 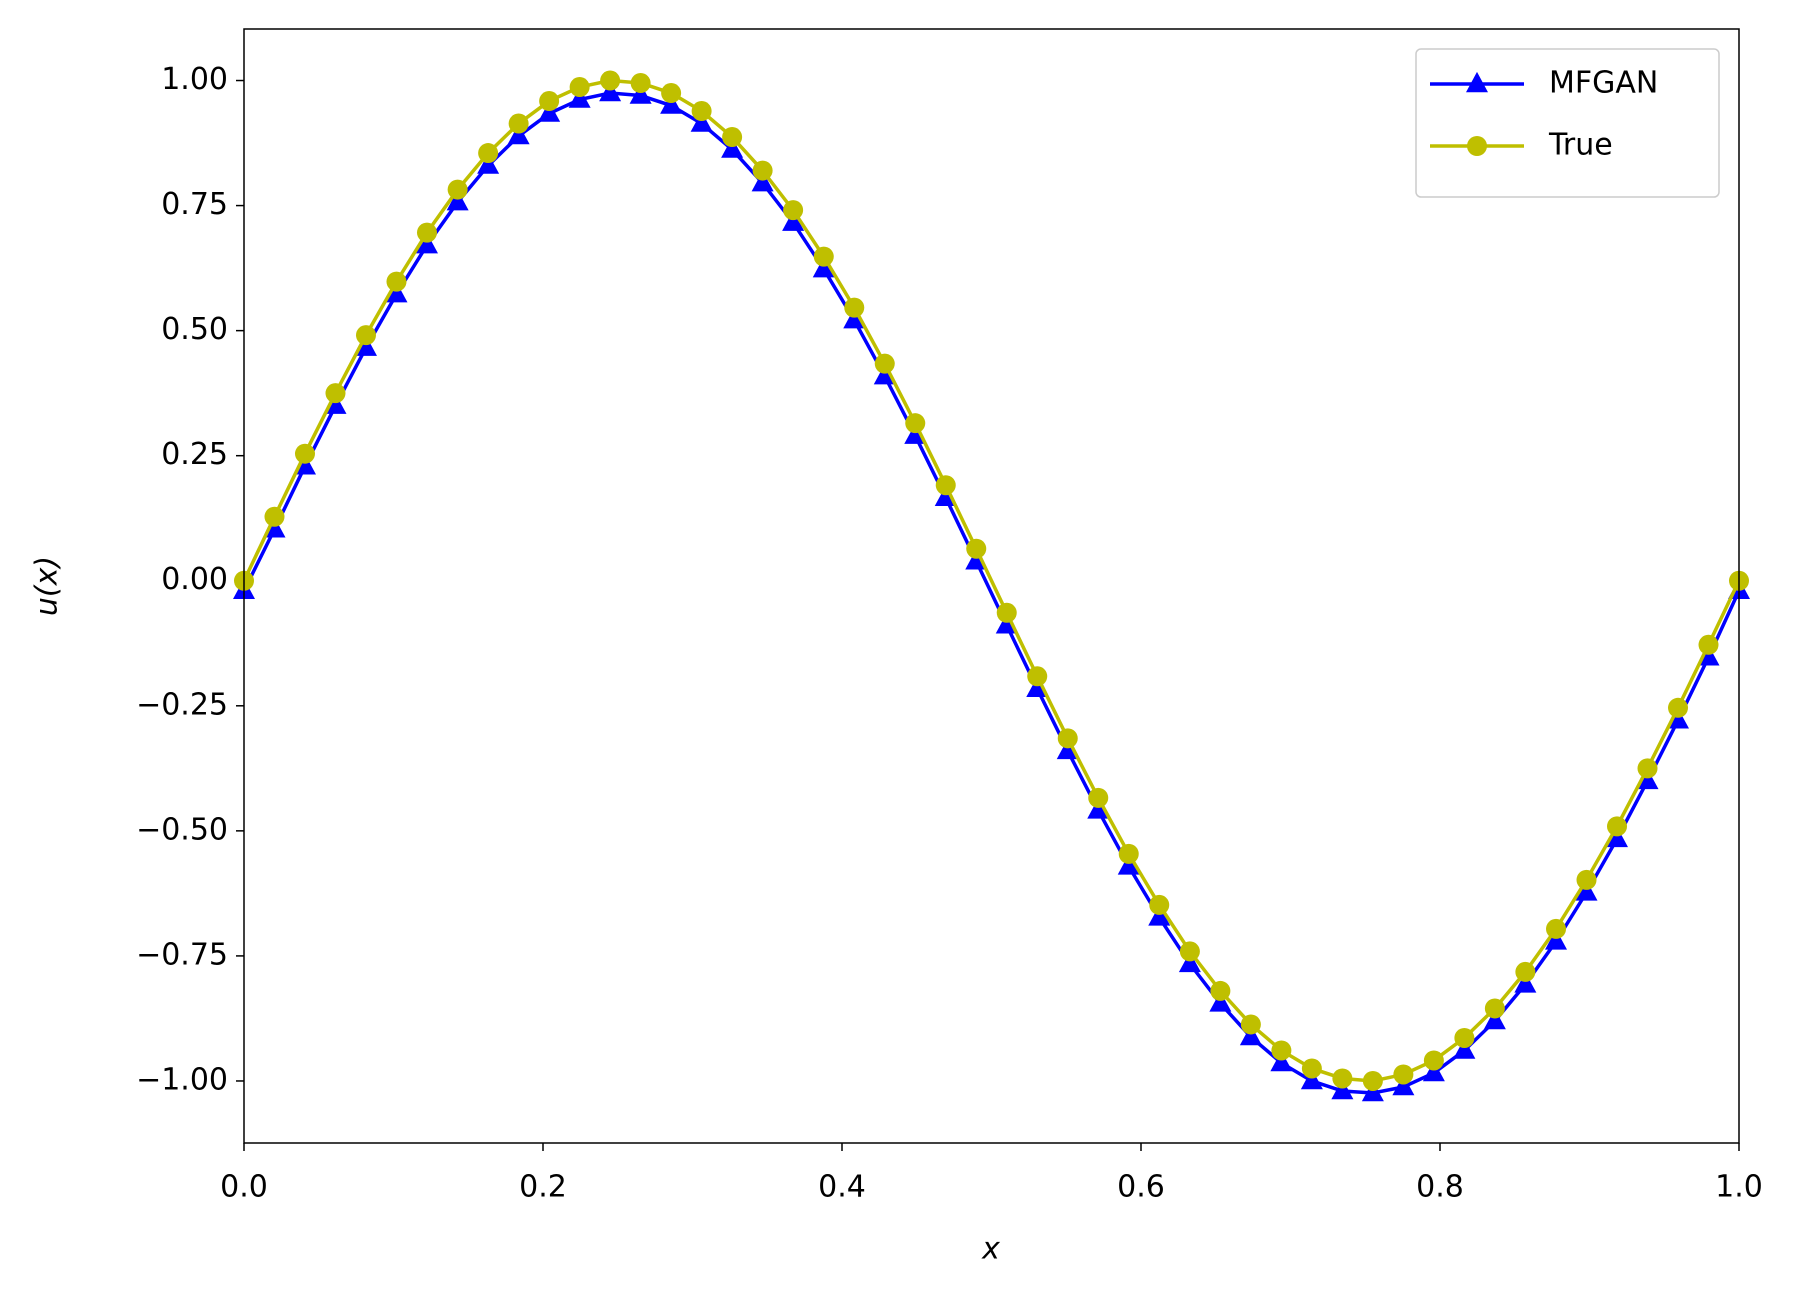 What do you see at coordinates (182, 1079) in the screenshot?
I see `y-tick-label: −1.00` at bounding box center [182, 1079].